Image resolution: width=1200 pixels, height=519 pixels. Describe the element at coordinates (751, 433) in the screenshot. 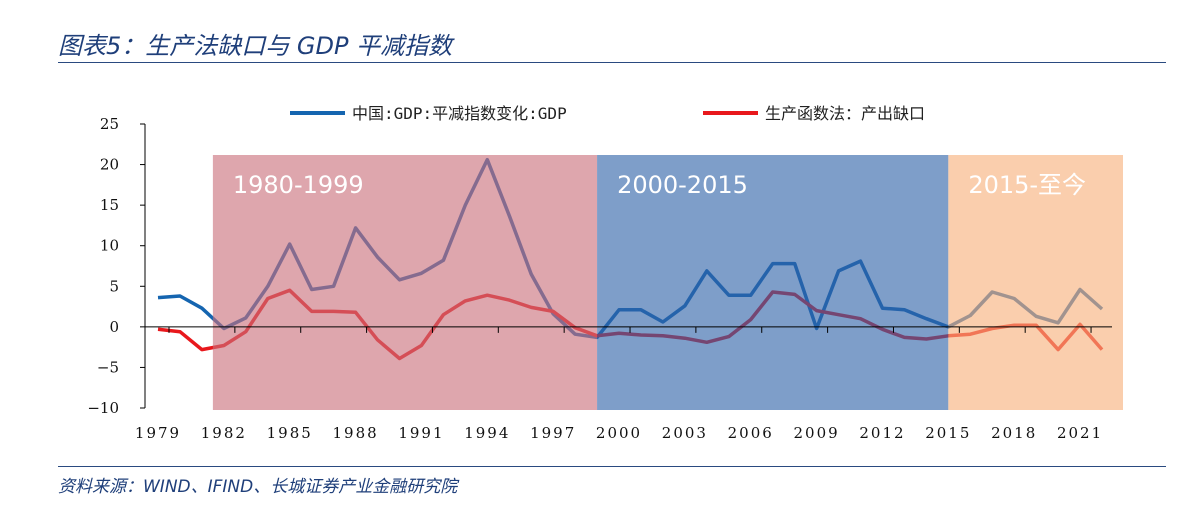

I see `x-tick-label: 2006` at that location.